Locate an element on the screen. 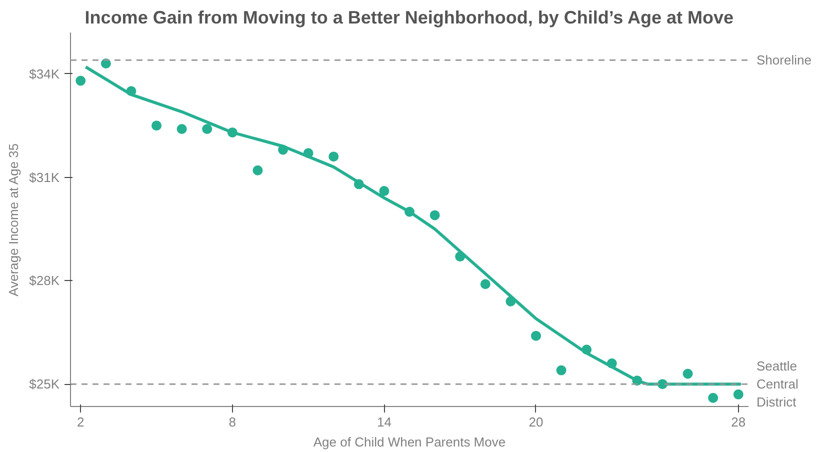 The image size is (828, 452). y-tick-label: $31K is located at coordinates (44, 177).